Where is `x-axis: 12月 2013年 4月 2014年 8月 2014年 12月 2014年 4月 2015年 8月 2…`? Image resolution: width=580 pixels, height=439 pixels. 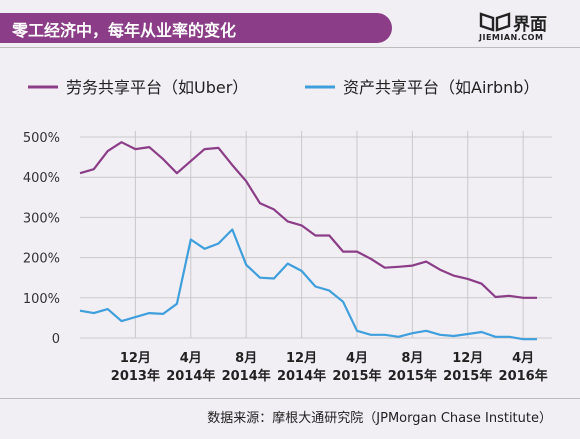 x-axis: 12月 2013年 4月 2014年 8月 2014年 12月 2014年 4月 2015年 8月 2… is located at coordinates (329, 367).